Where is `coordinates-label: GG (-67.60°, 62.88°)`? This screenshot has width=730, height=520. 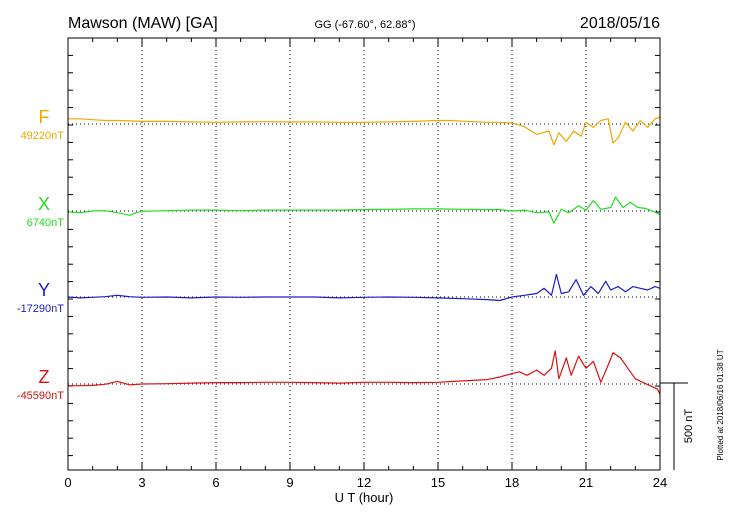 coordinates-label: GG (-67.60°, 62.88°) is located at coordinates (364, 25).